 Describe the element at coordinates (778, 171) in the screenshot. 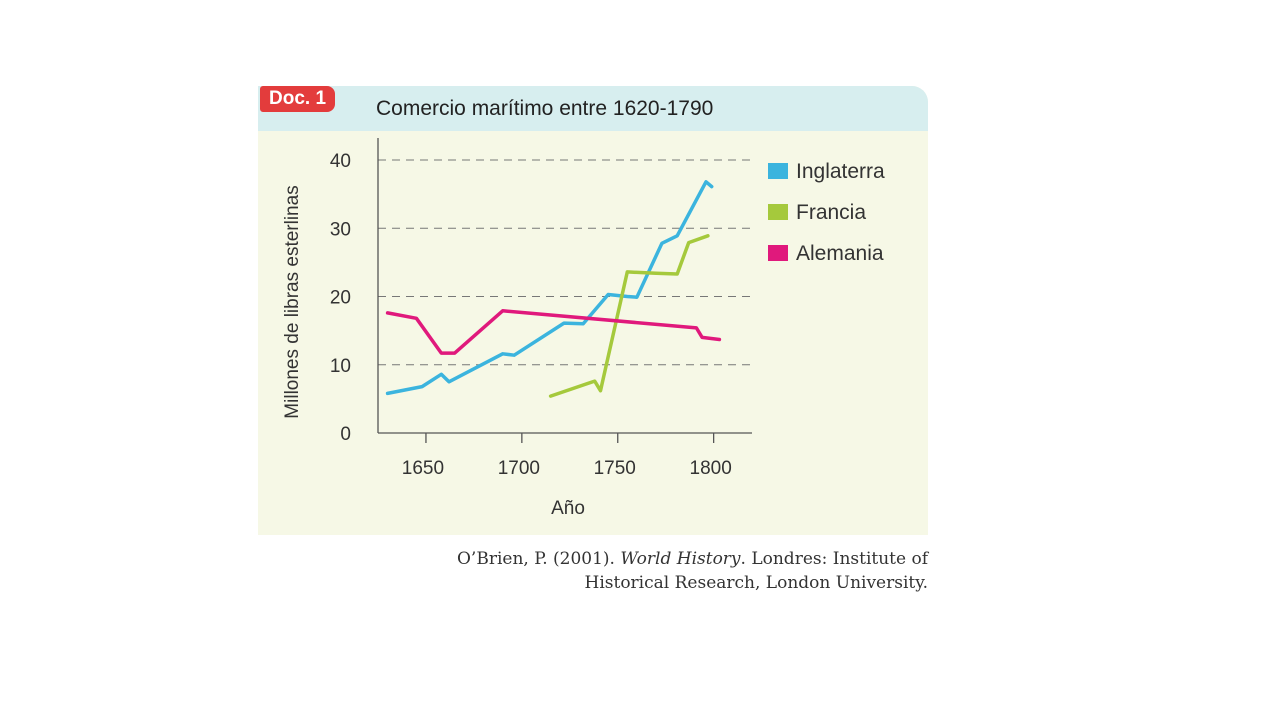

I see `legend-swatch-inglaterra` at that location.